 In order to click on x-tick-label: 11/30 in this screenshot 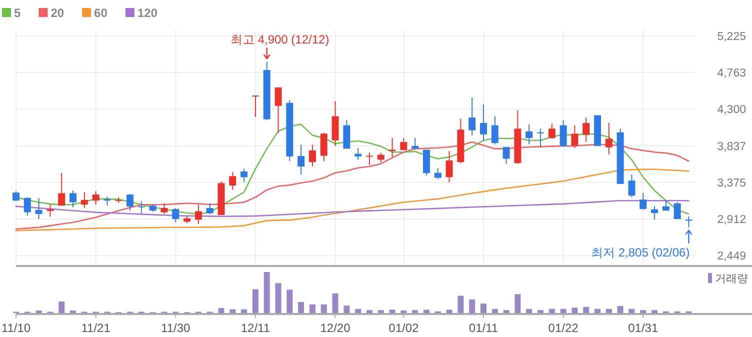, I will do `click(176, 328)`.